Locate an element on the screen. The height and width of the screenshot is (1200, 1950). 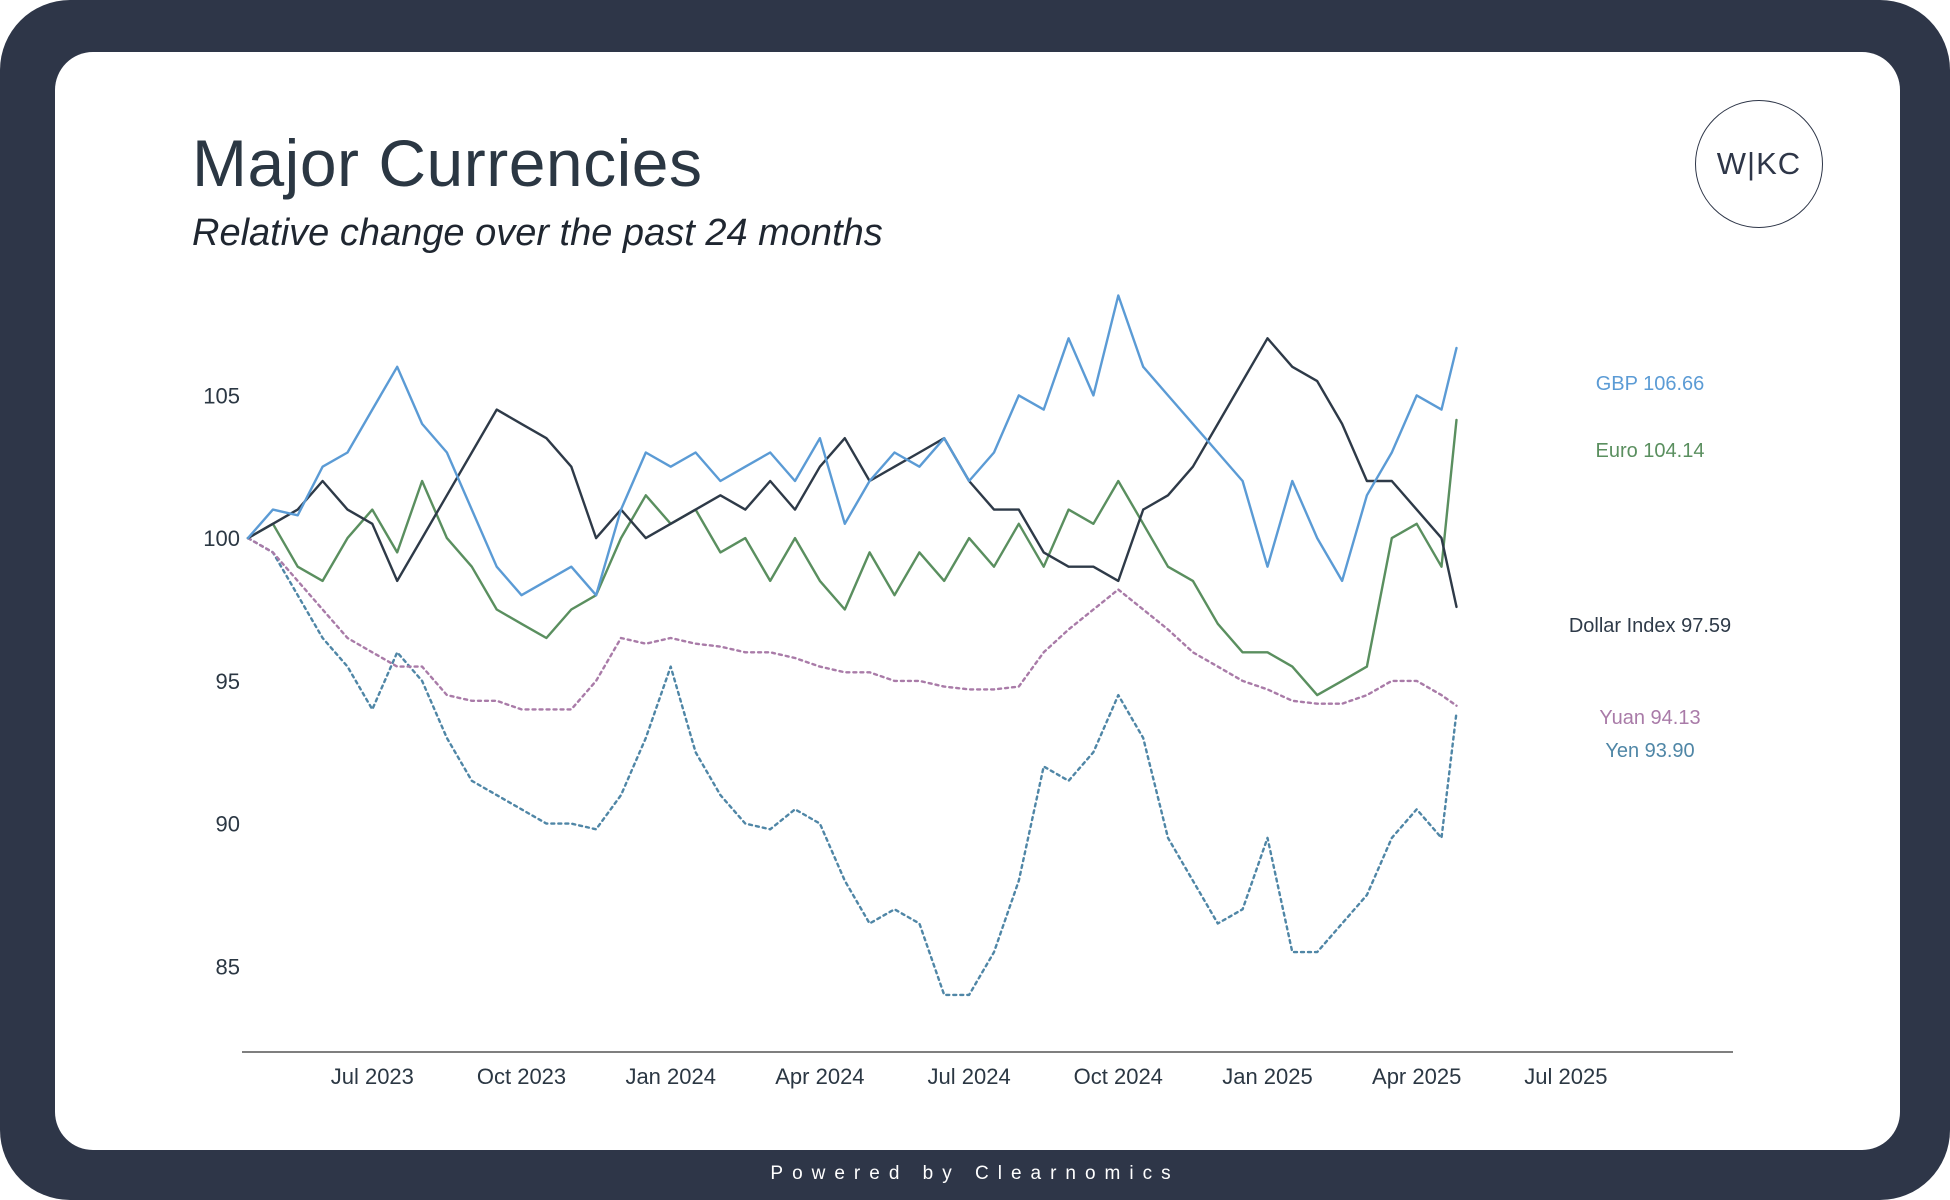
y-tick-label: 85 is located at coordinates (228, 966).